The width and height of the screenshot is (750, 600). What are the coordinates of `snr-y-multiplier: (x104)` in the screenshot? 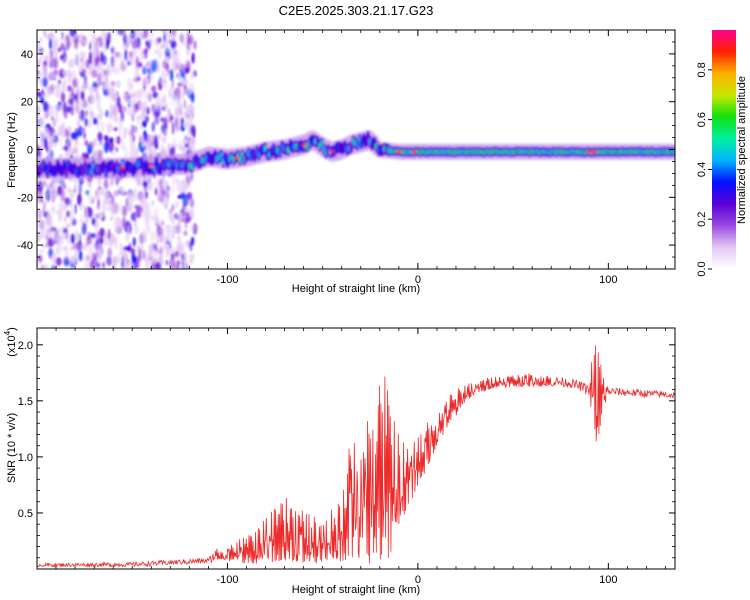 It's located at (10, 342).